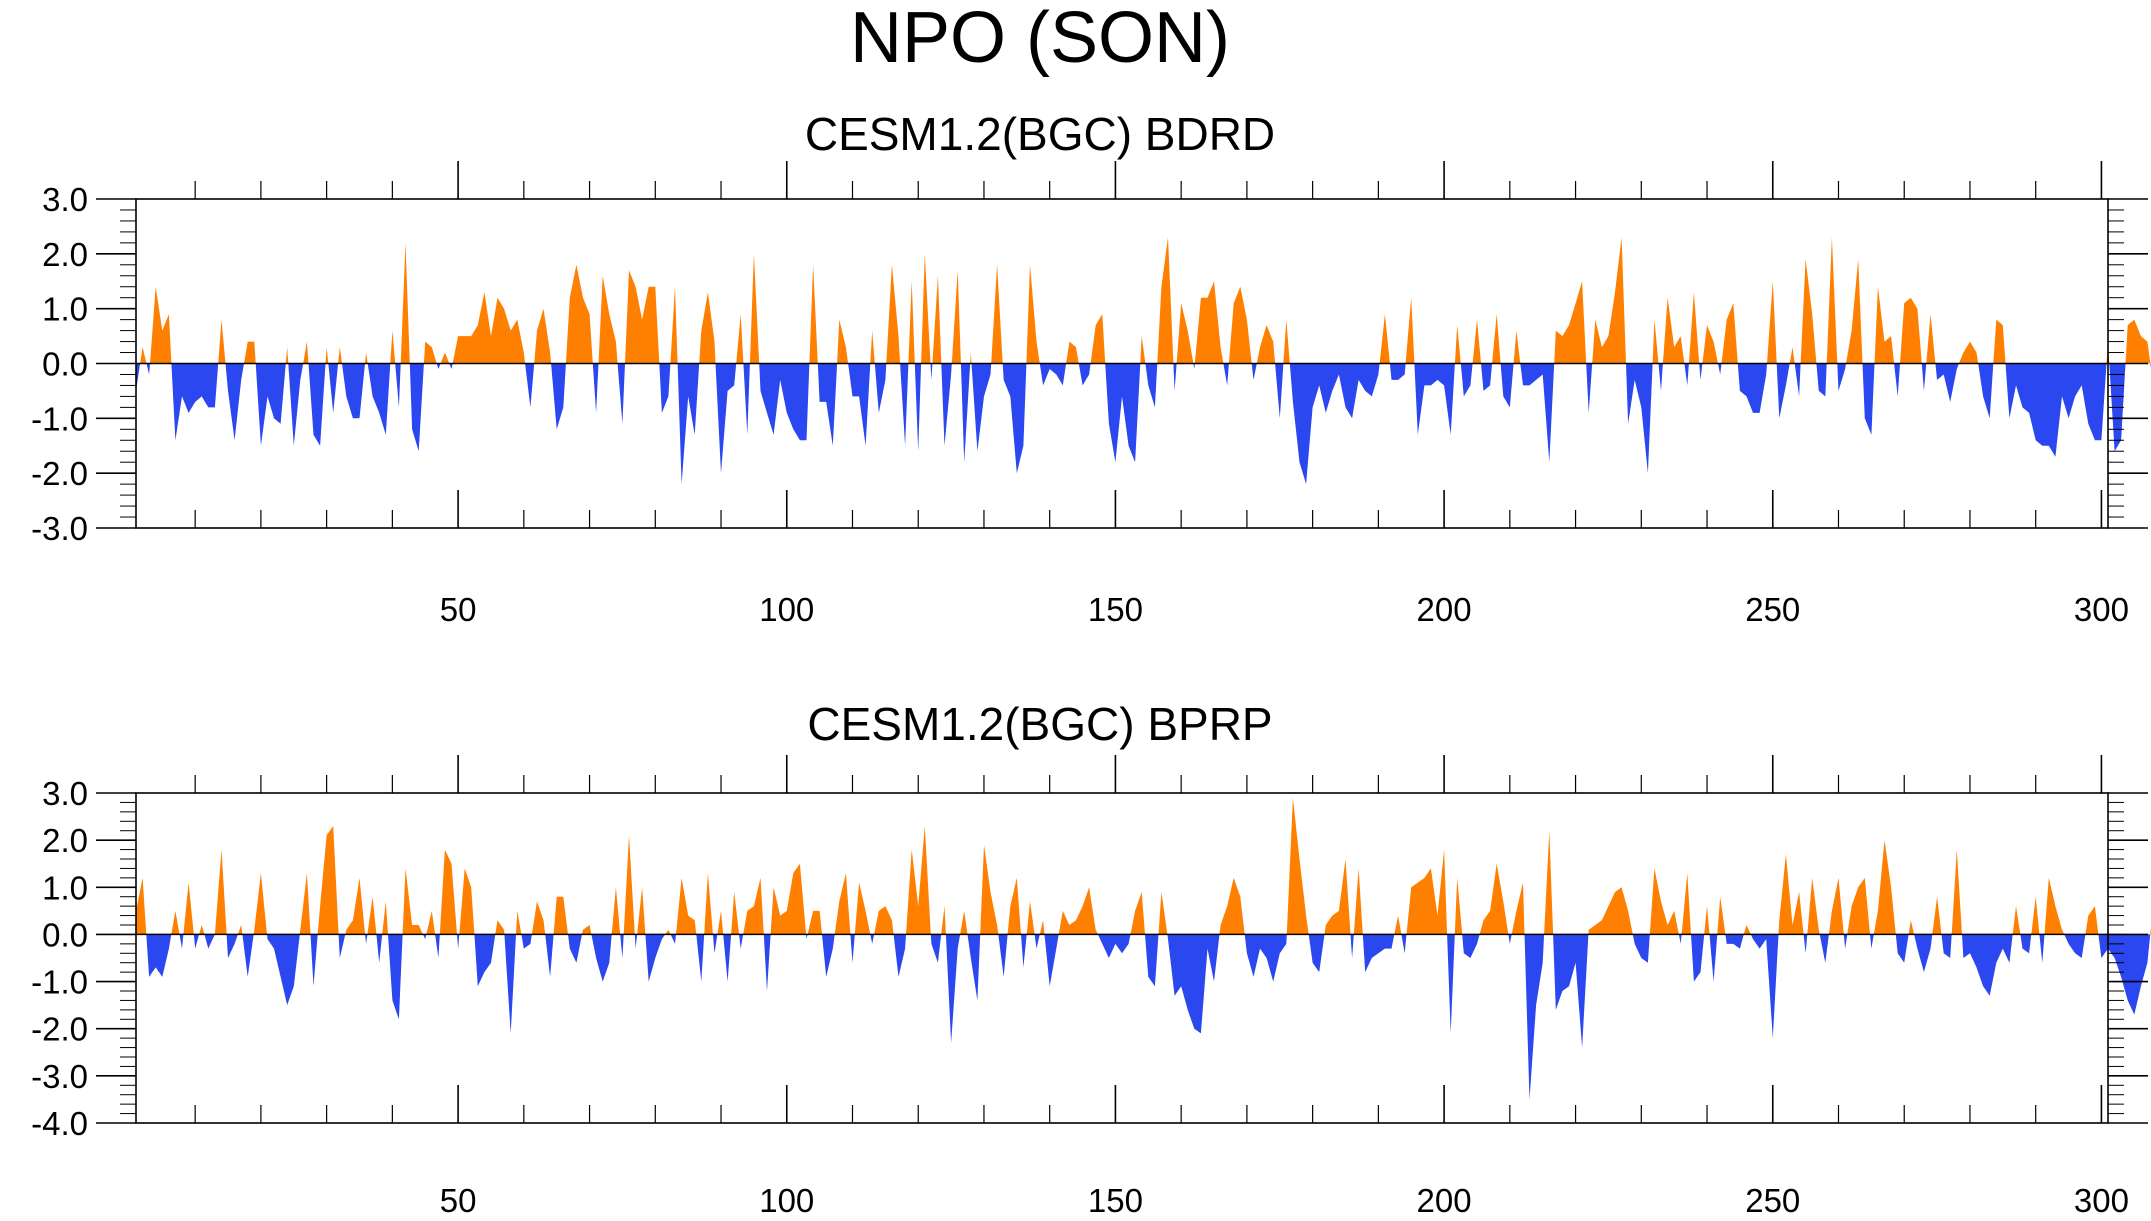 This screenshot has height=1221, width=2151. What do you see at coordinates (2101, 609) in the screenshot?
I see `x-tick-label: 300` at bounding box center [2101, 609].